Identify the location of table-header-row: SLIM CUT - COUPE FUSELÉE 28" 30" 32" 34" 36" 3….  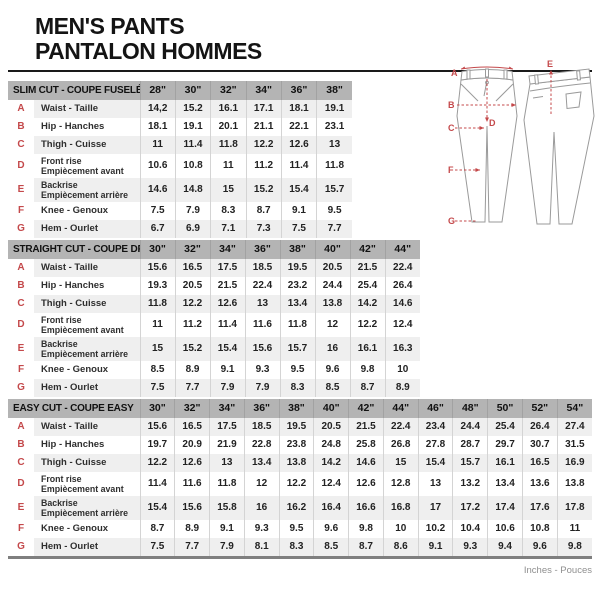
(180, 90).